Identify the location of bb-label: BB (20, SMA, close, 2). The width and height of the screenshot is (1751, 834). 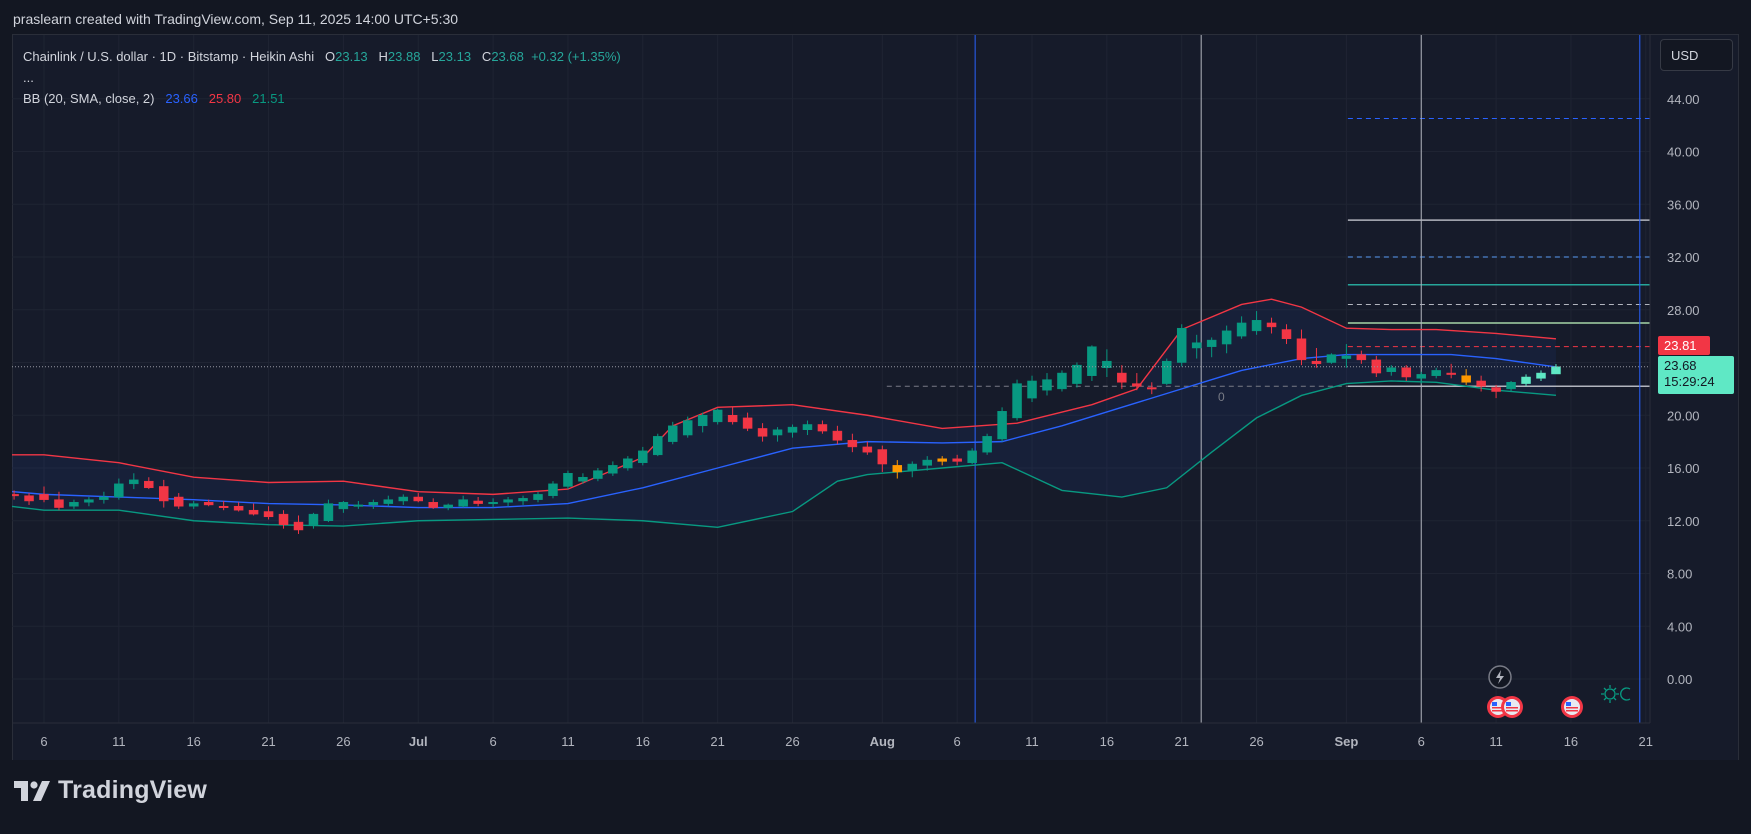
(89, 98).